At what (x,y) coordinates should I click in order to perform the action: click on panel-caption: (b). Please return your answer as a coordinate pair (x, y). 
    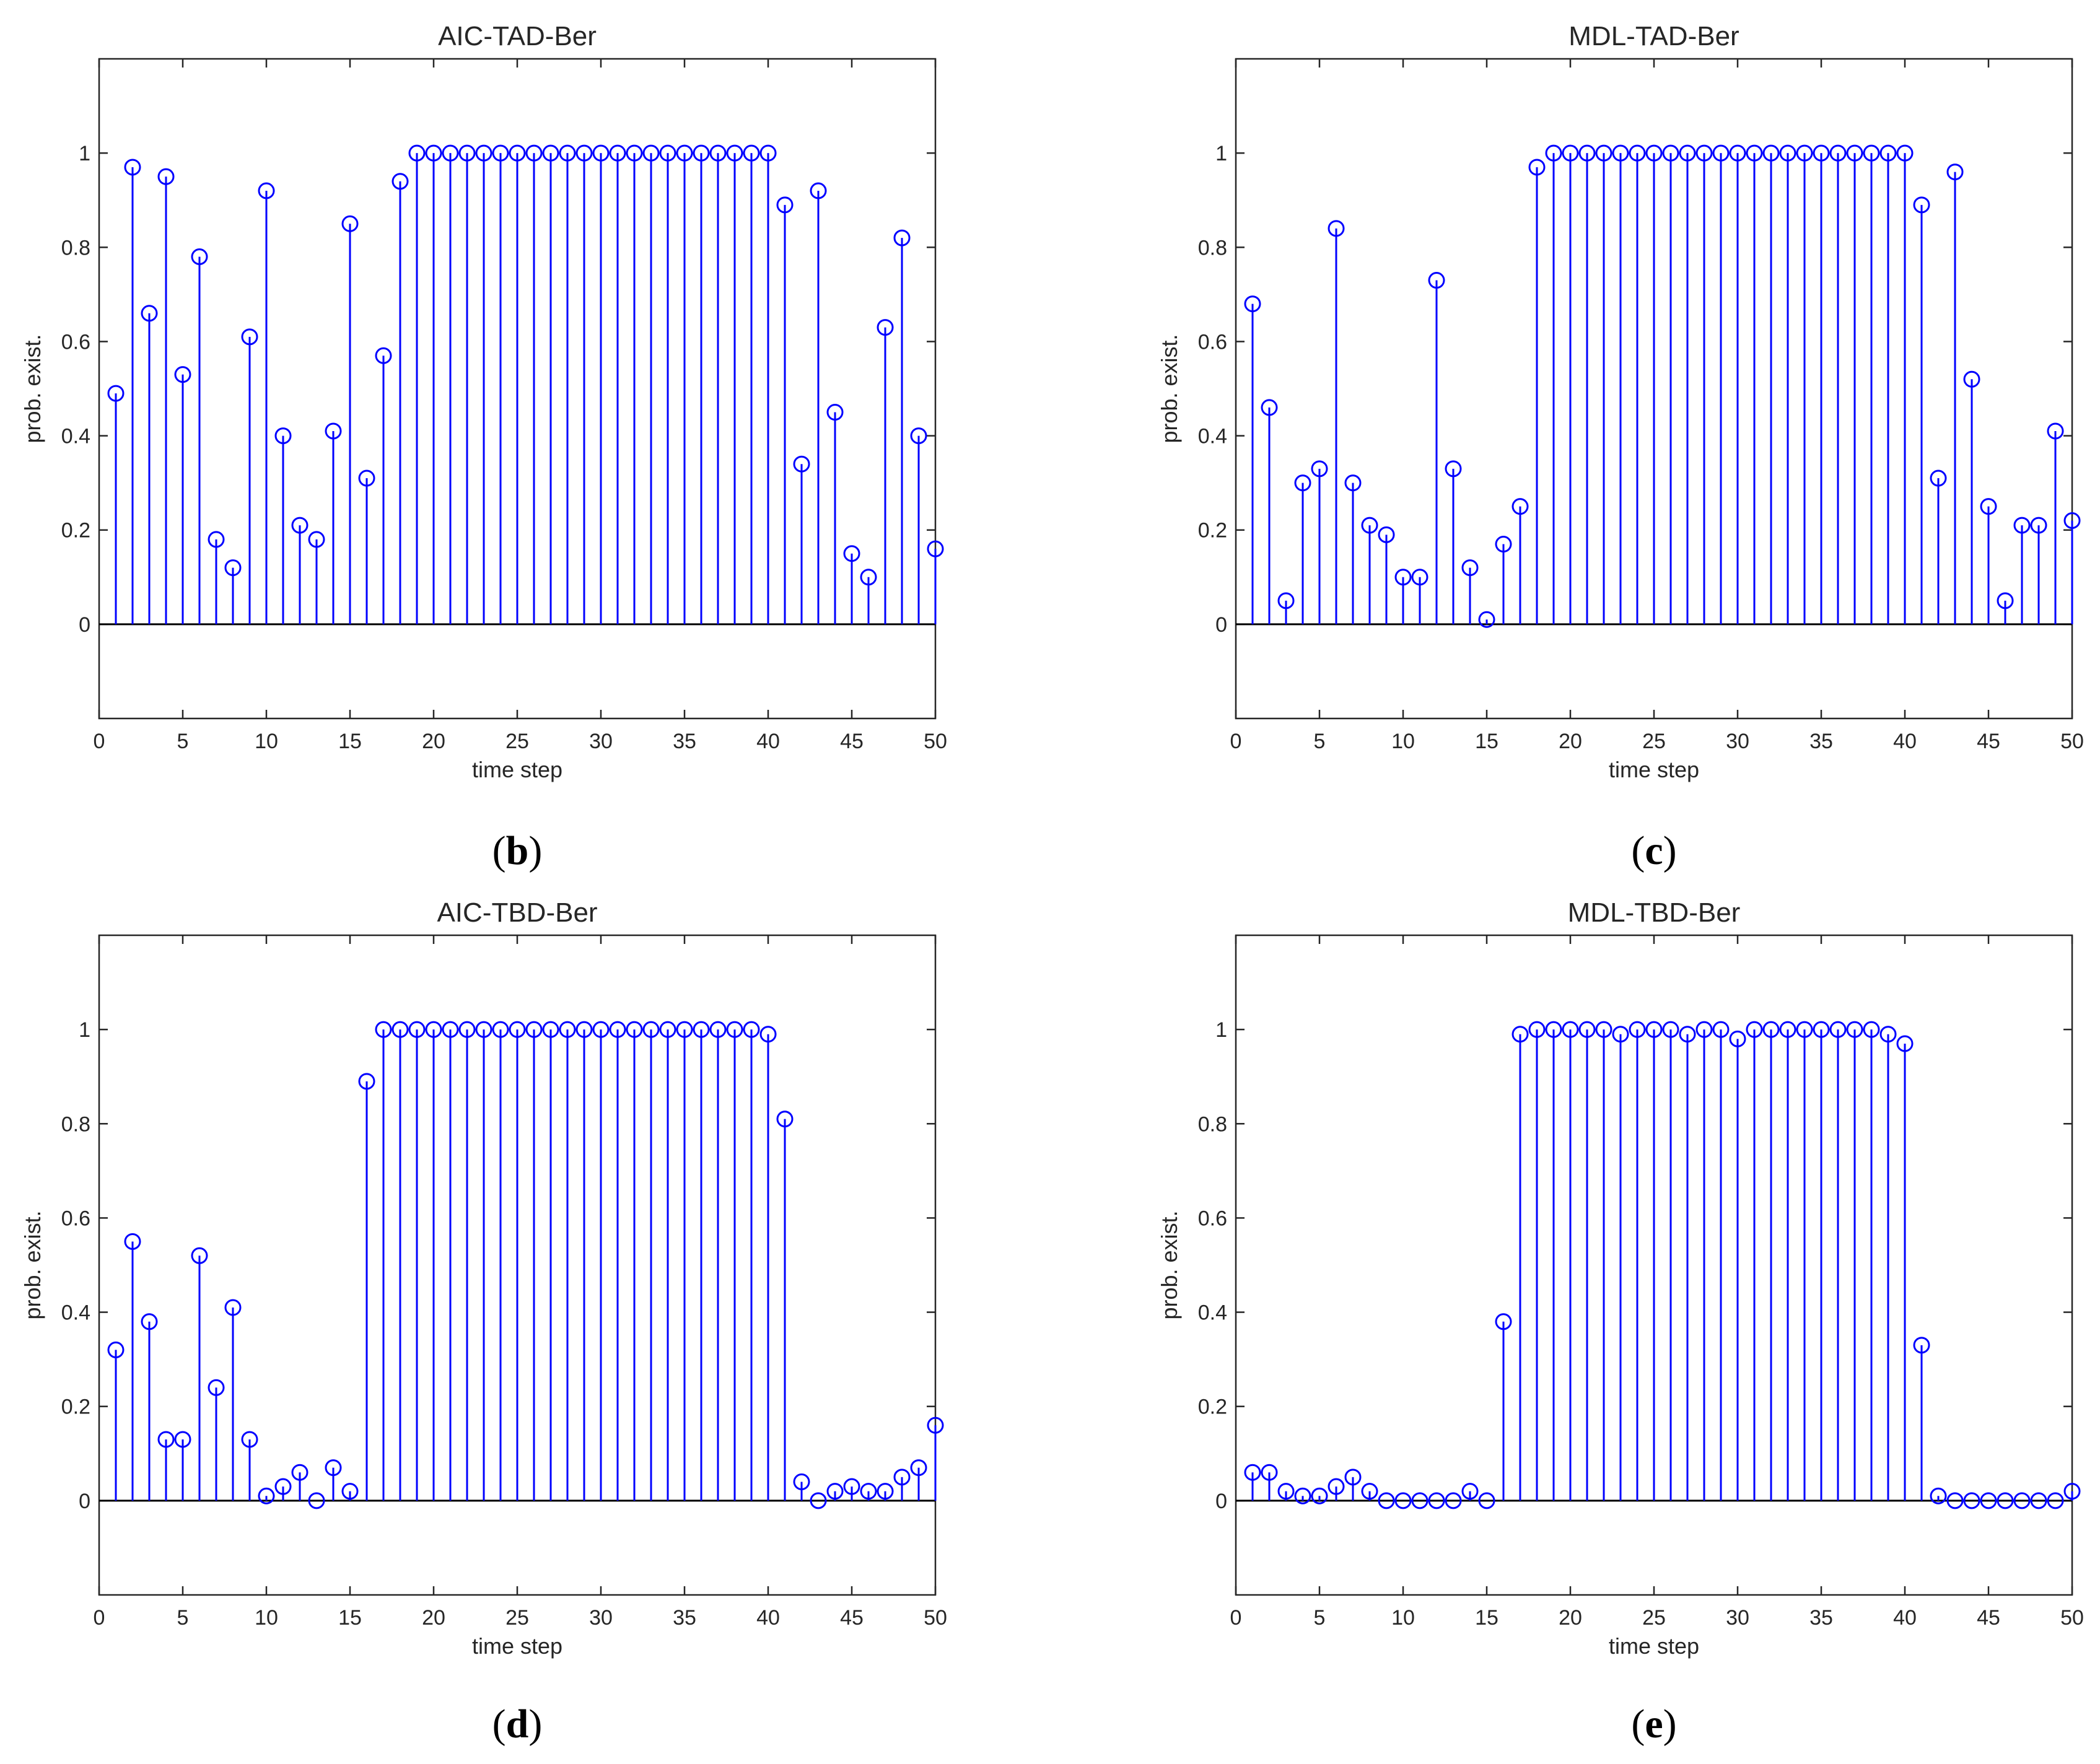
    Looking at the image, I should click on (517, 850).